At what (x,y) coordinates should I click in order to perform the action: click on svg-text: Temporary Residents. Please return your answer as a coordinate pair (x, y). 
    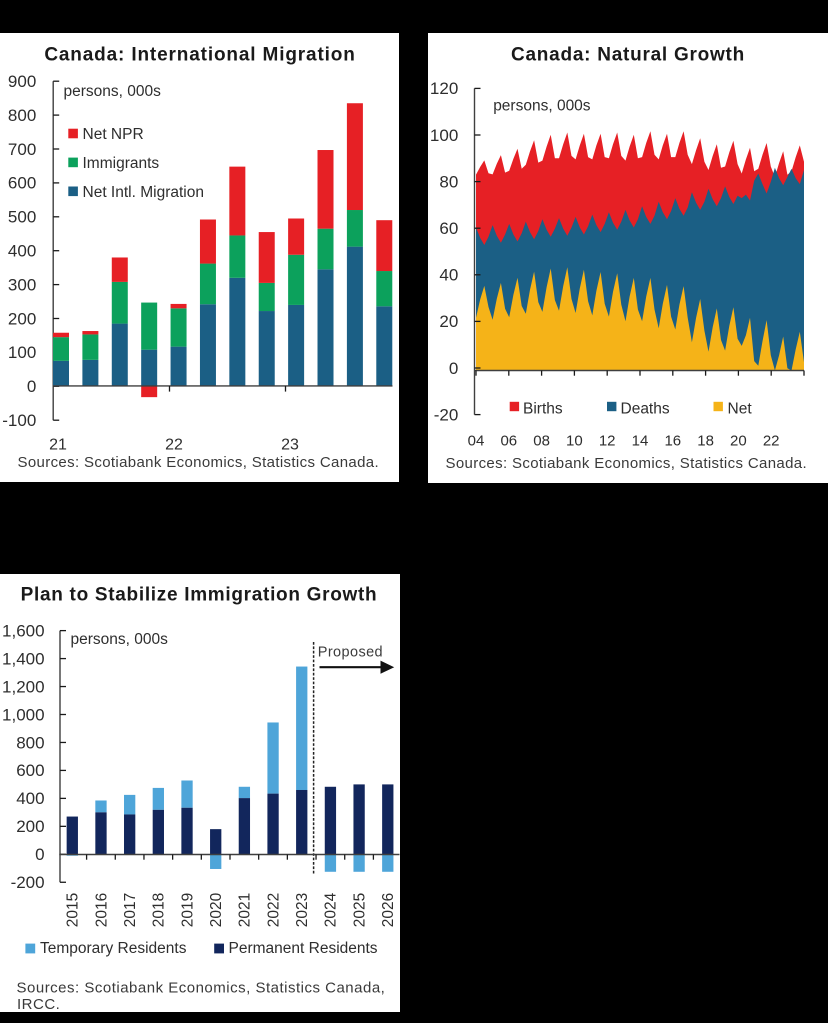
    Looking at the image, I should click on (113, 948).